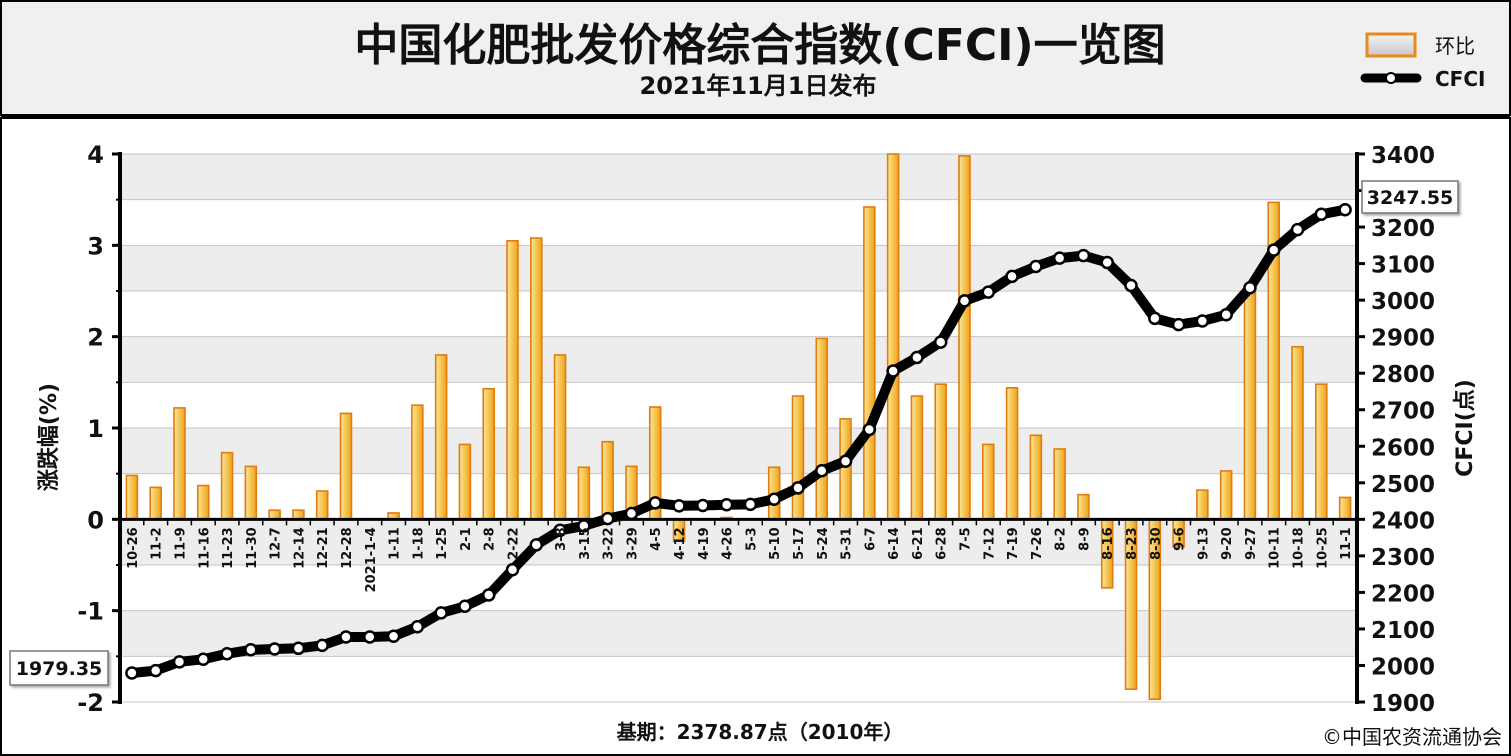  What do you see at coordinates (918, 543) in the screenshot?
I see `x-tick-label: 6-21` at bounding box center [918, 543].